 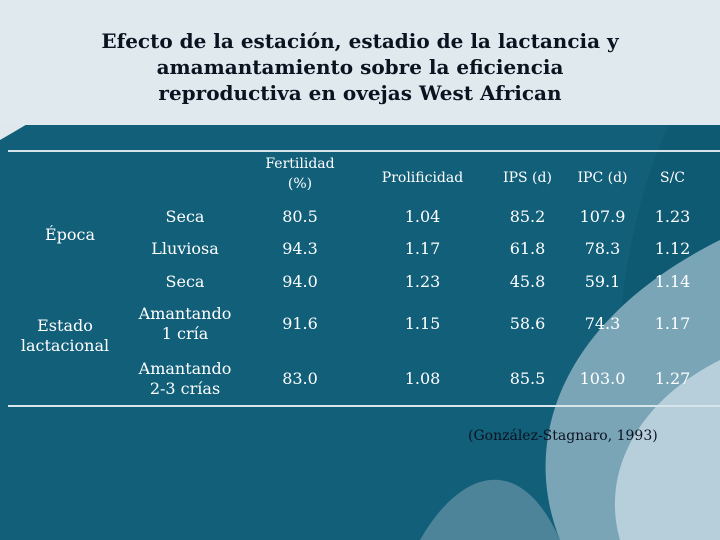 What do you see at coordinates (672, 178) in the screenshot?
I see `header-sc: S/C` at bounding box center [672, 178].